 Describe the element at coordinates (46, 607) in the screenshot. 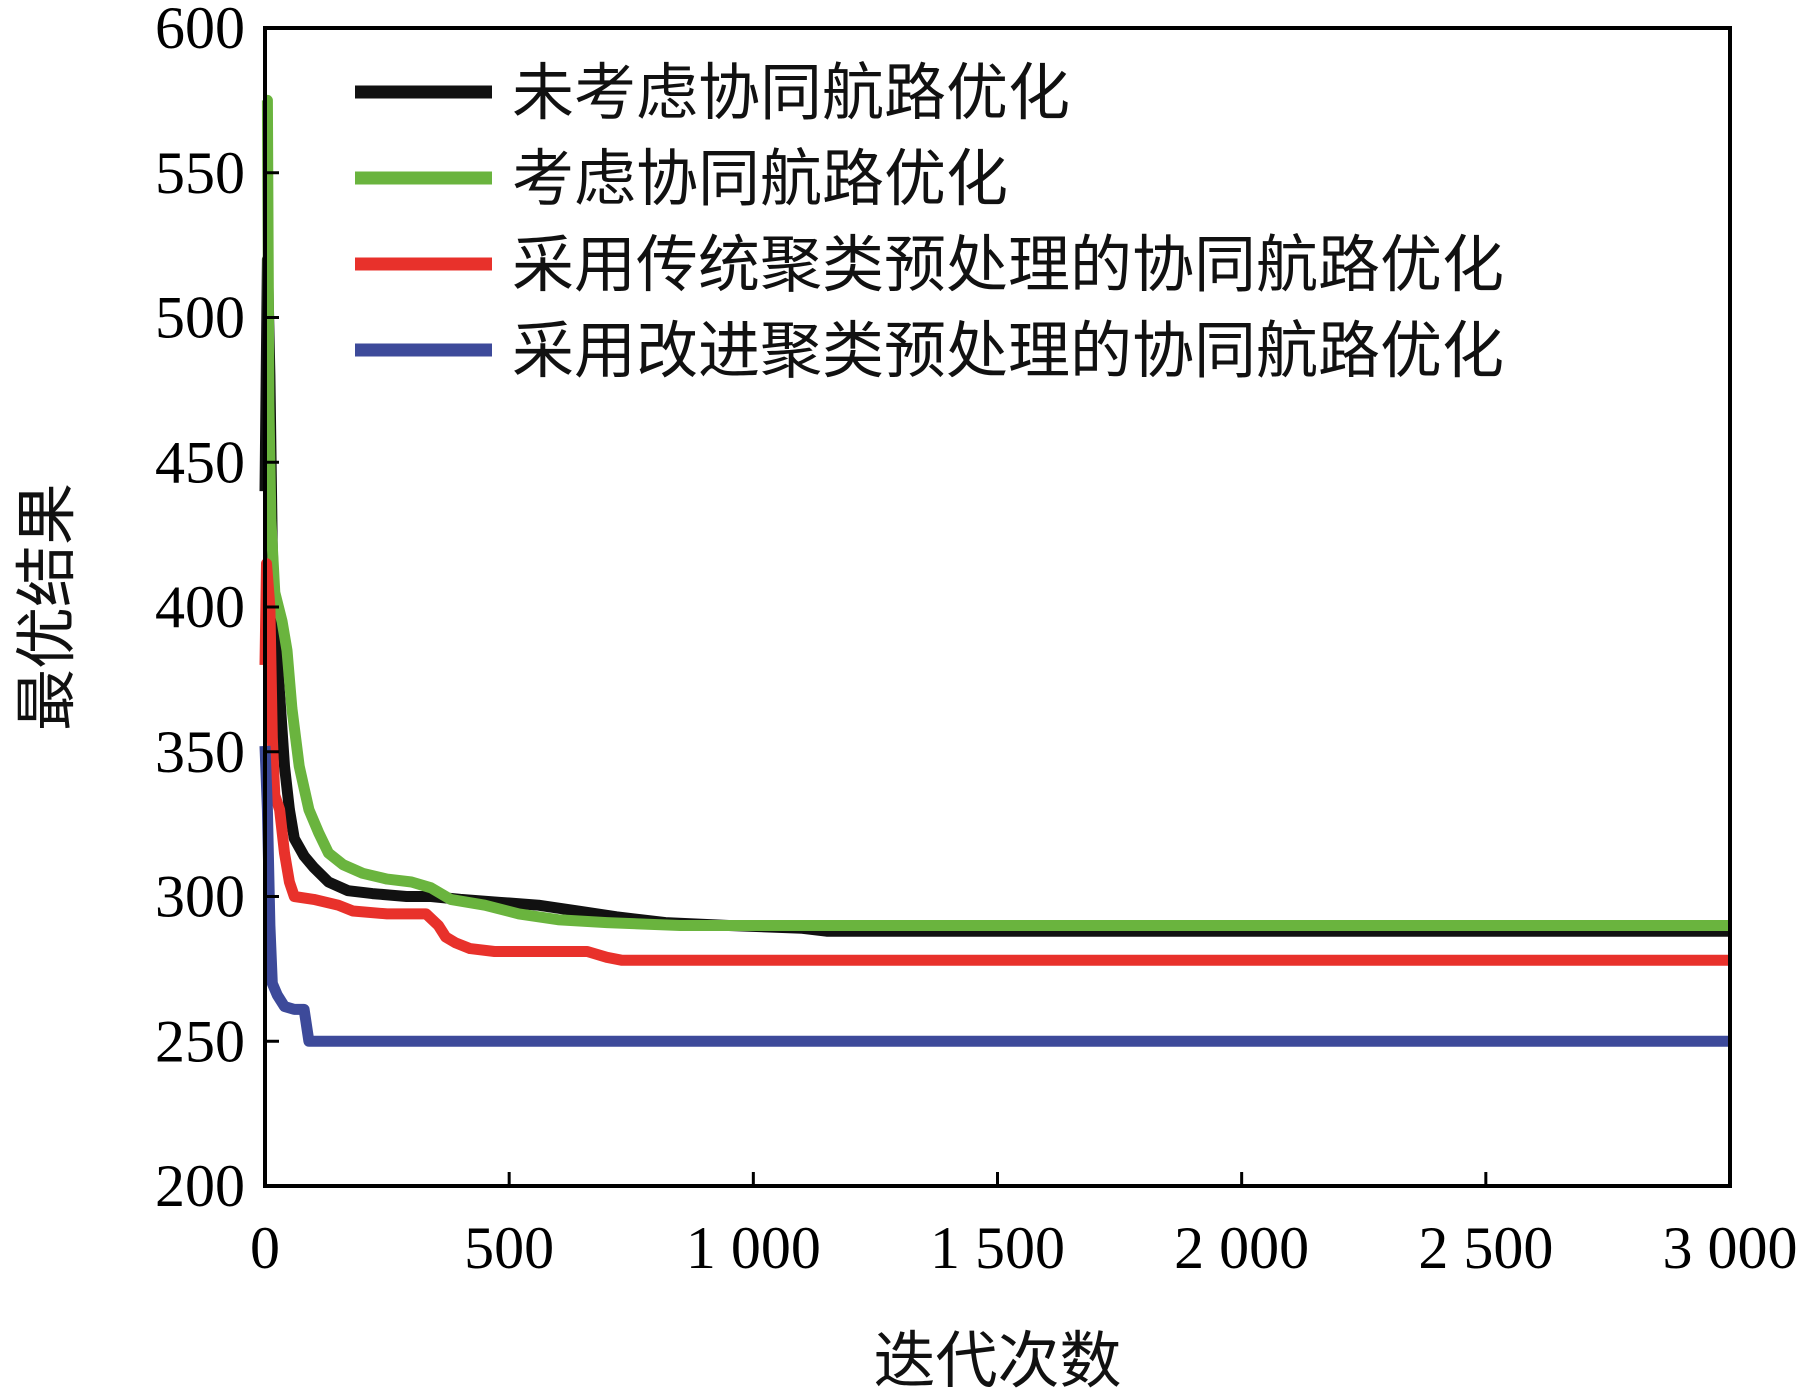

I see `y-axis-title: 最优结果` at that location.